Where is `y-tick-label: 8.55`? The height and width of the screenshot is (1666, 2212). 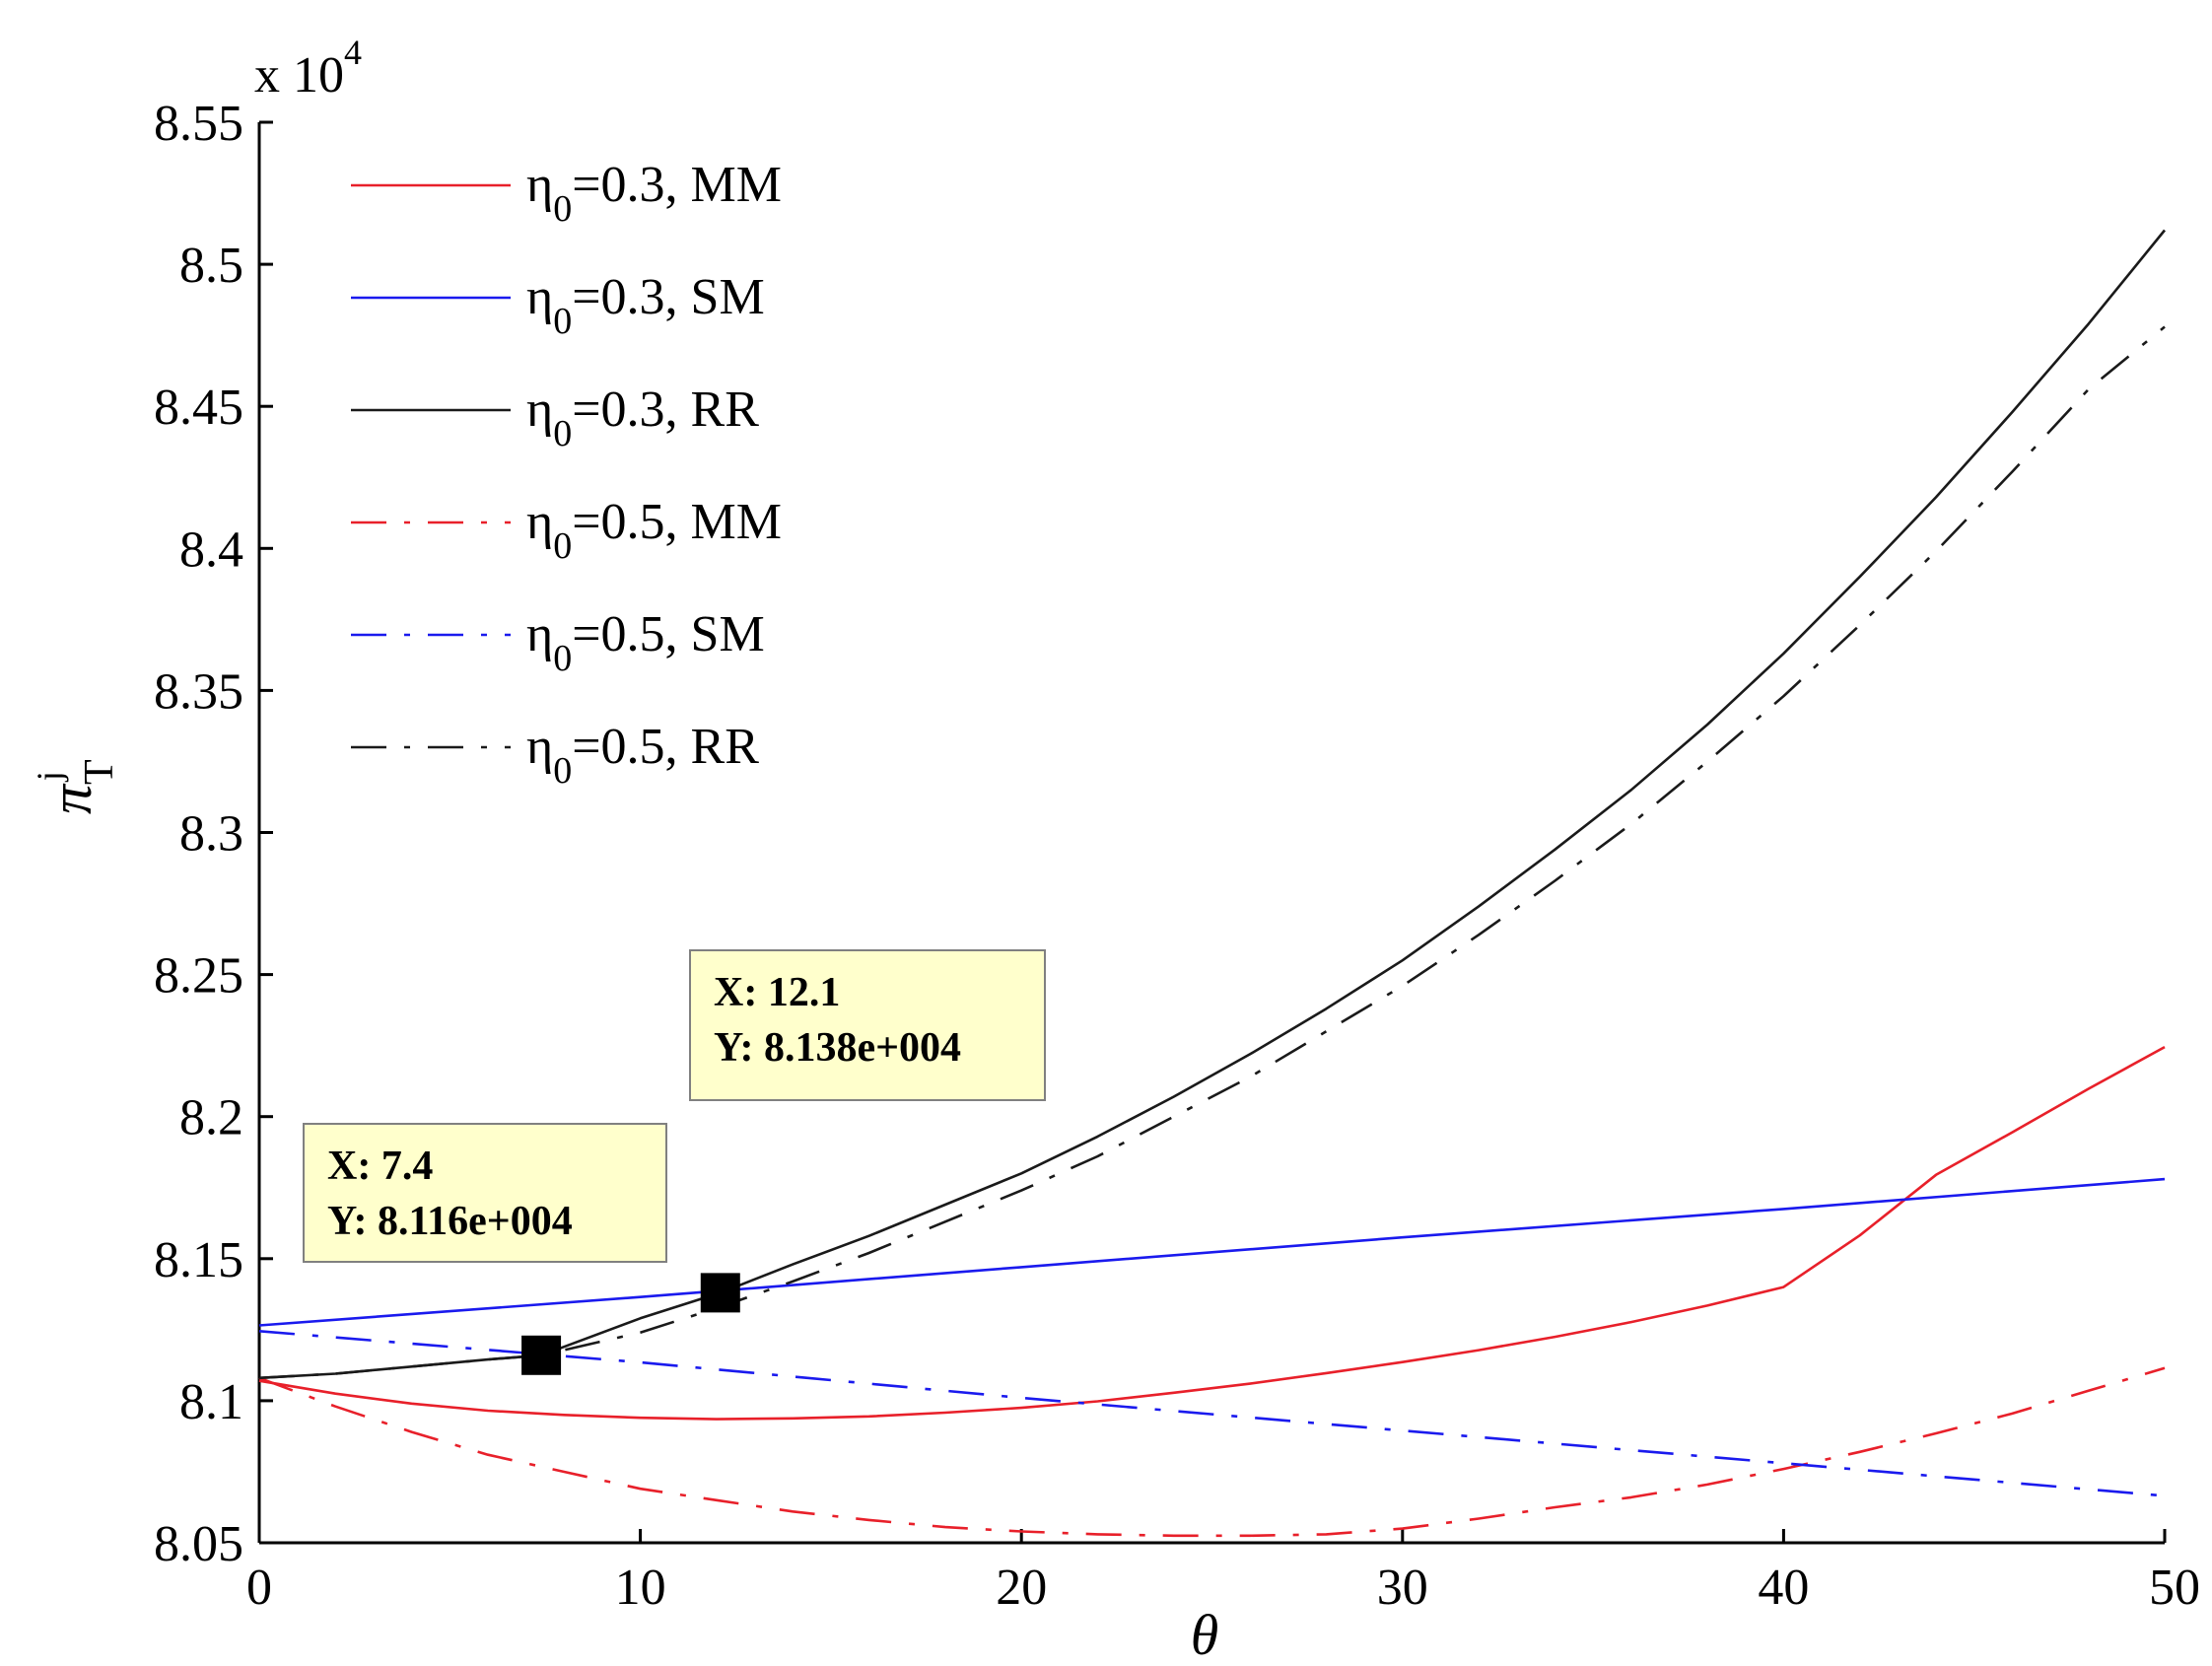 y-tick-label: 8.55 is located at coordinates (199, 124).